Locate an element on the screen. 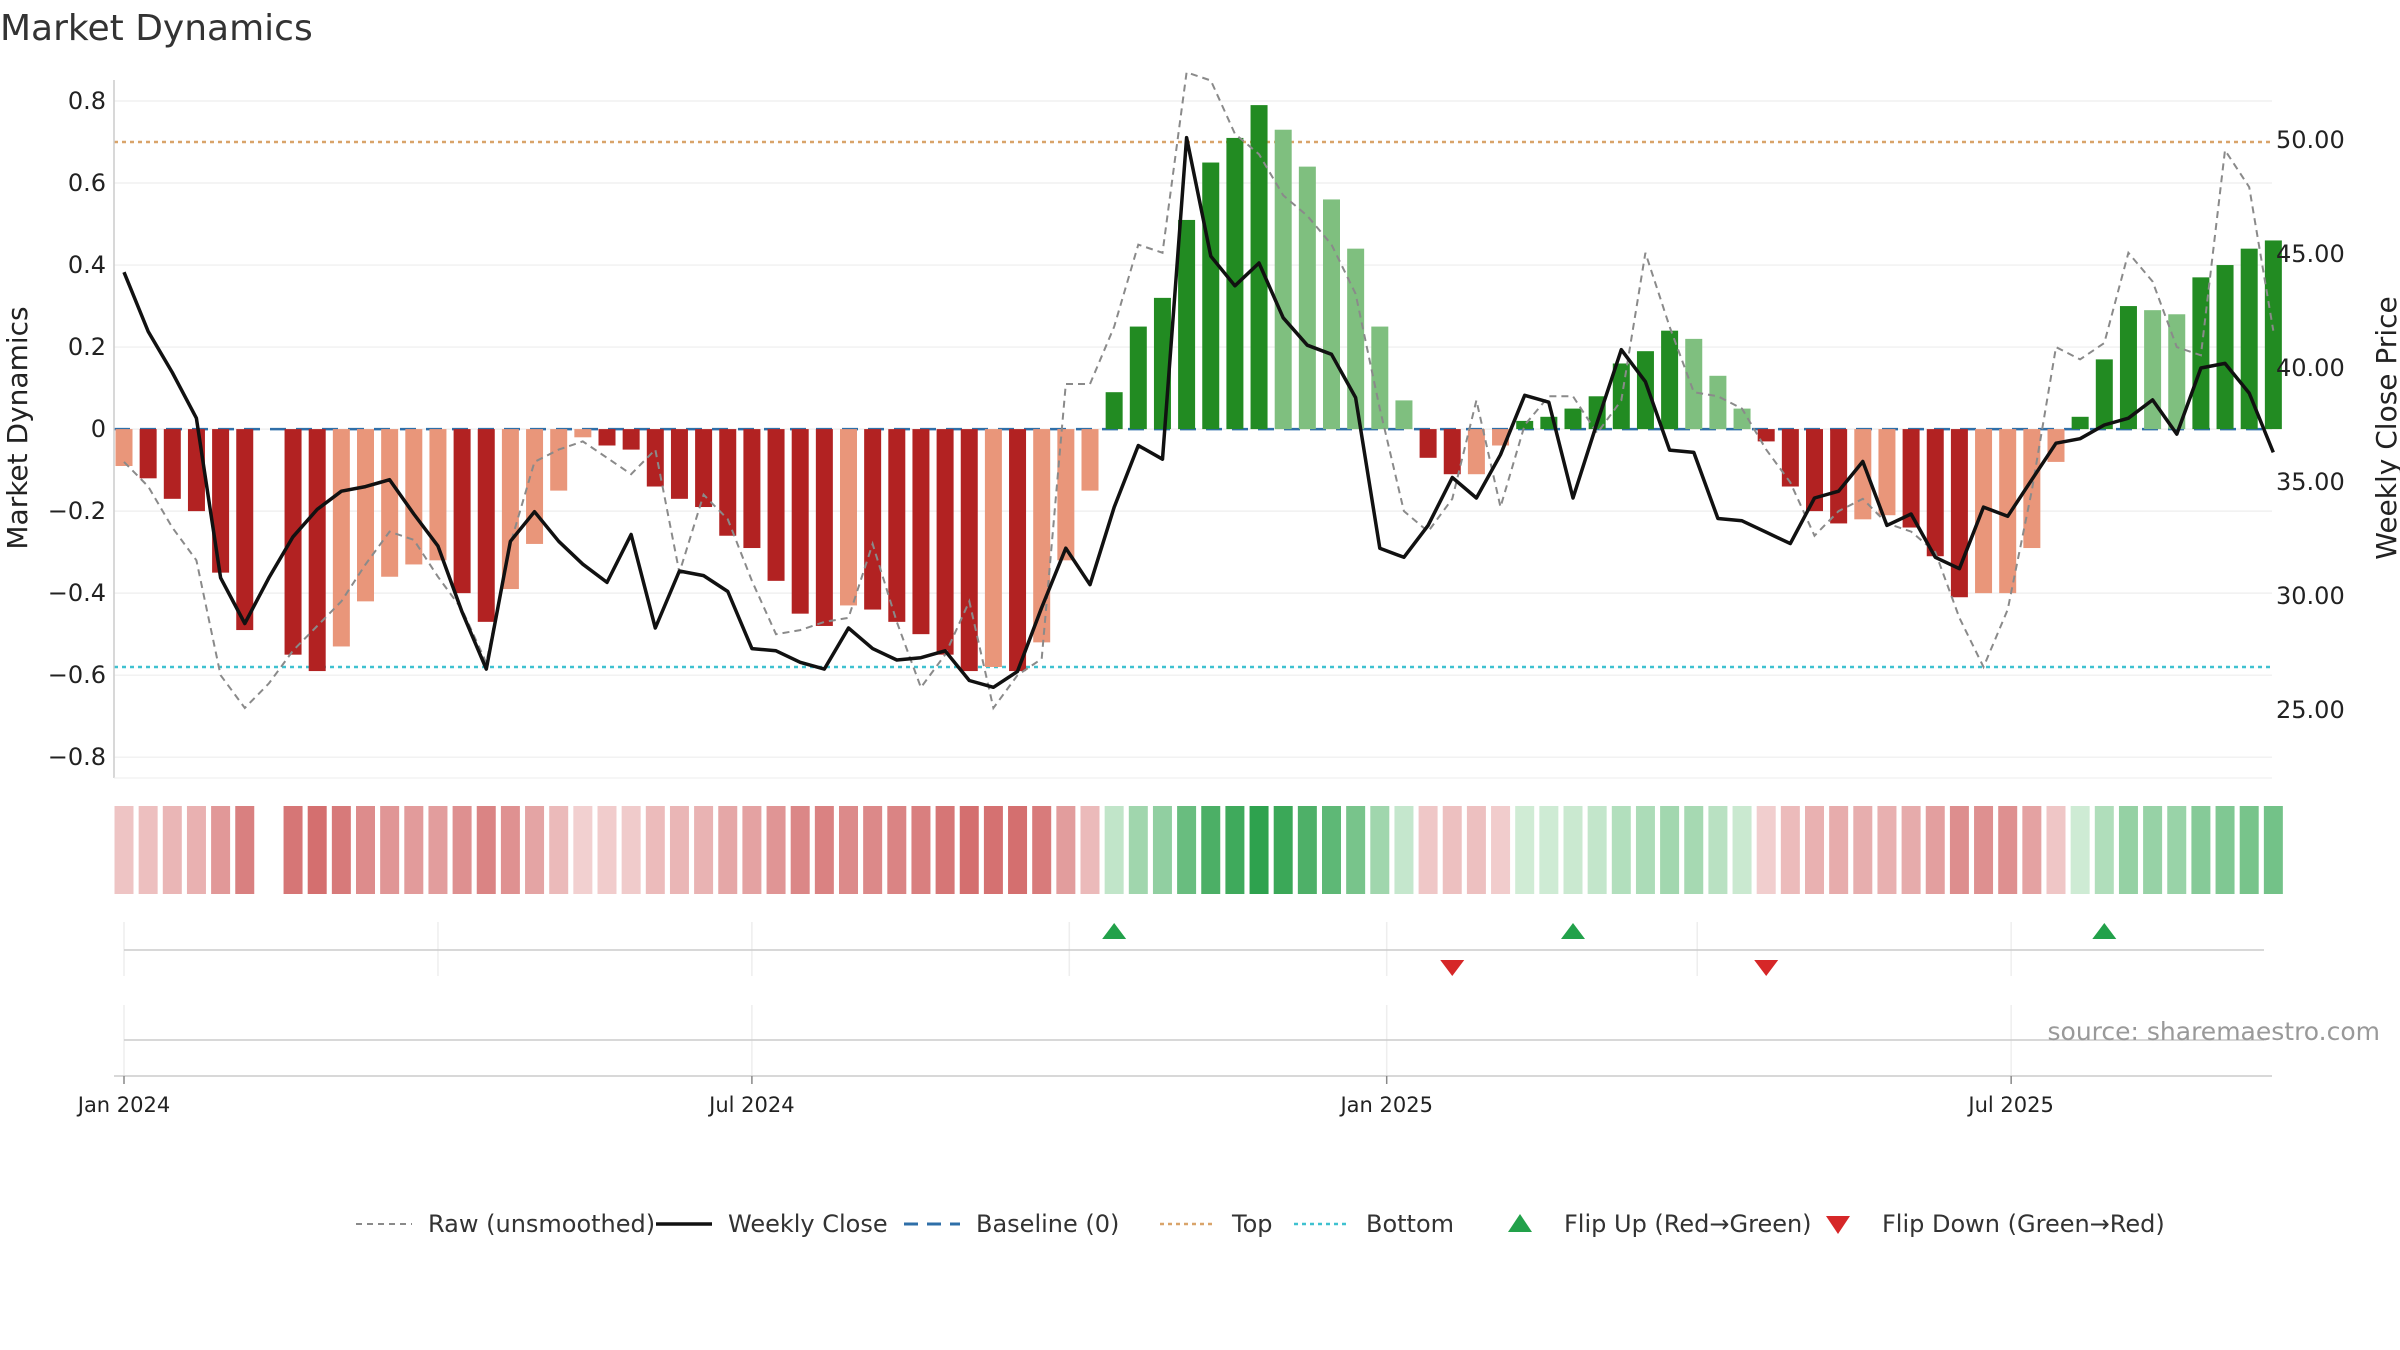 Image resolution: width=2400 pixels, height=1350 pixels. y2-axis-ticks: 50.00 45.00 40.00 35.00 30.00 25.00 is located at coordinates (2310, 425).